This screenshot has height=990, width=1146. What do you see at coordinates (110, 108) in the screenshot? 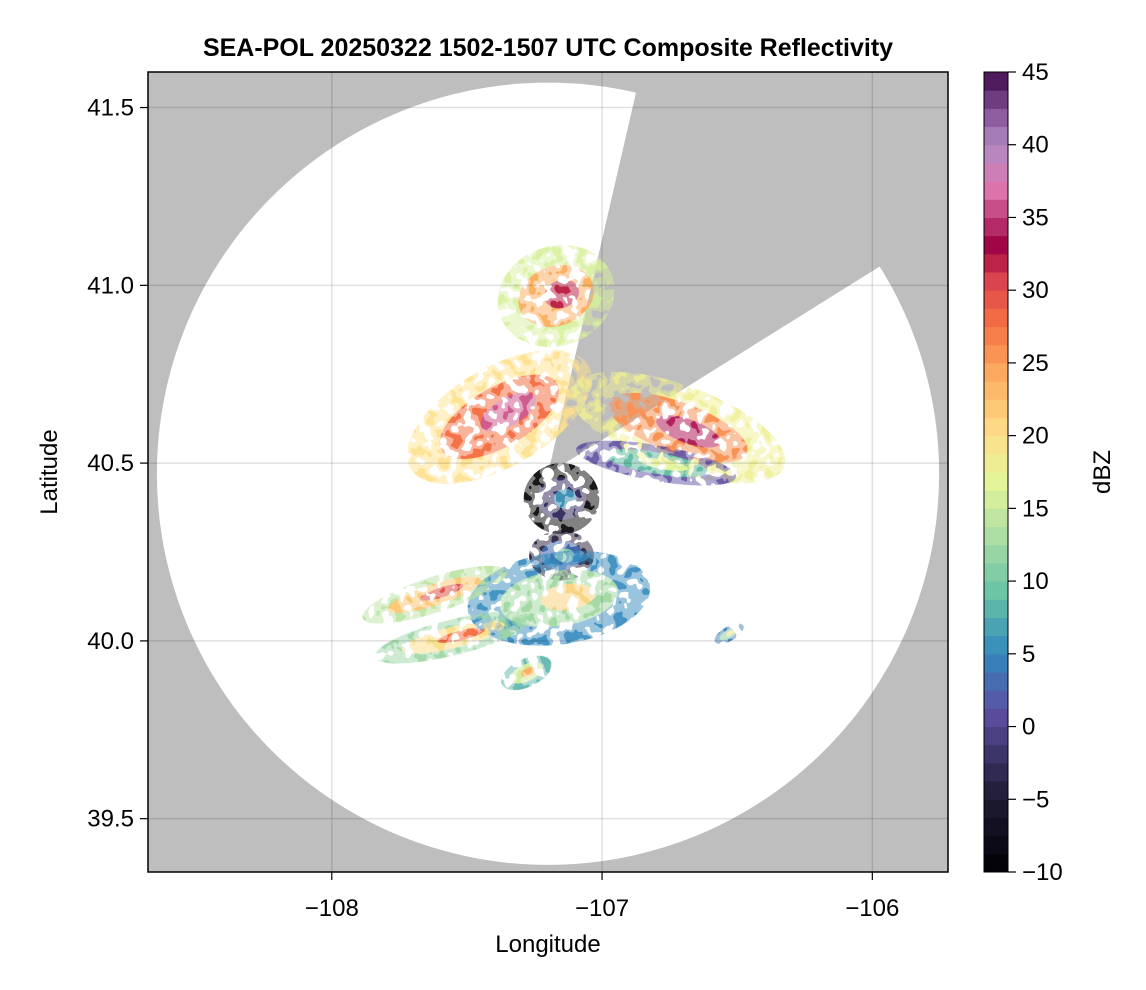
I see `y-tick-label: 41.5` at bounding box center [110, 108].